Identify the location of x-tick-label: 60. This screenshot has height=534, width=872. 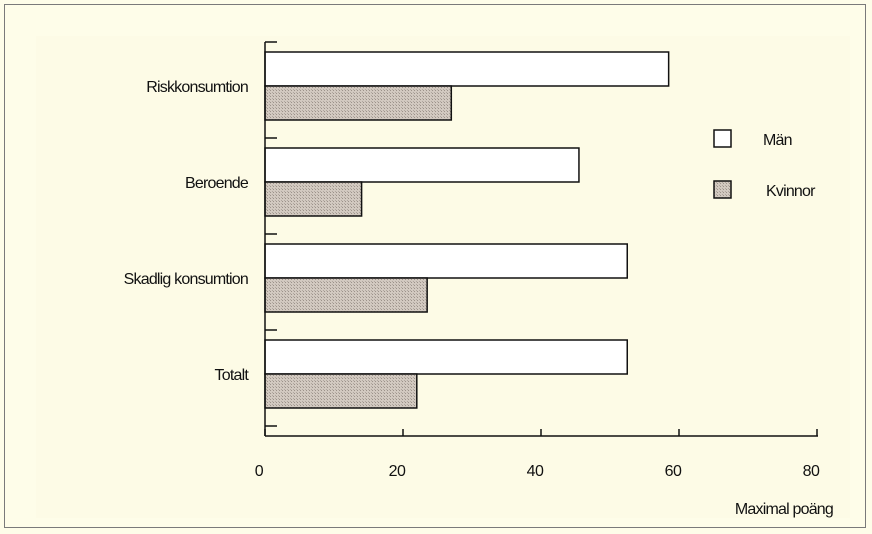
(673, 471).